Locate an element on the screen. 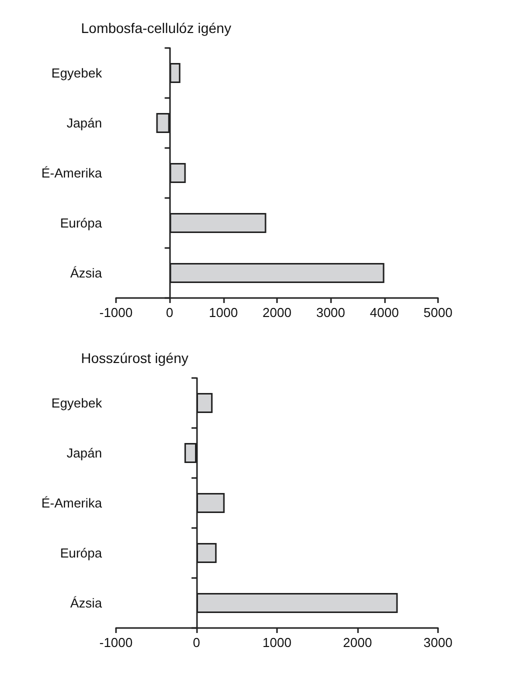 The width and height of the screenshot is (506, 677). chart-title: Hosszúrost igény is located at coordinates (134, 358).